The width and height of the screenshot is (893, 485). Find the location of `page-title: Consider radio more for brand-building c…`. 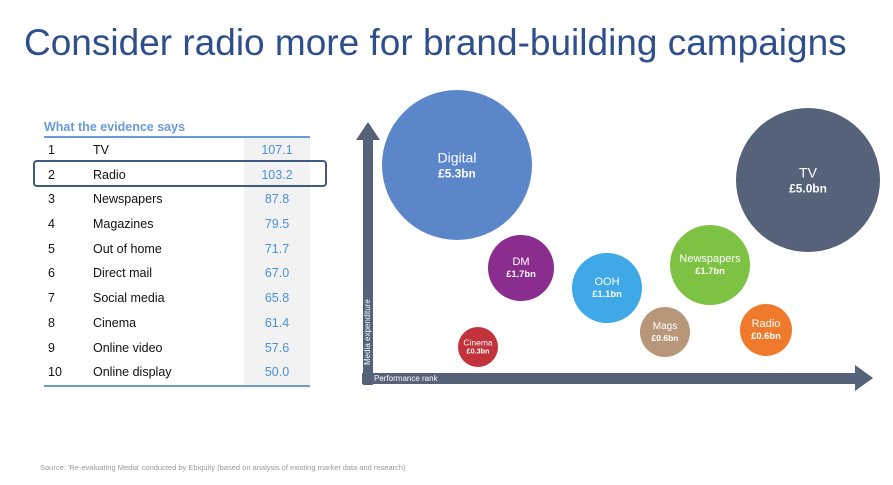

page-title: Consider radio more for brand-building c… is located at coordinates (435, 42).